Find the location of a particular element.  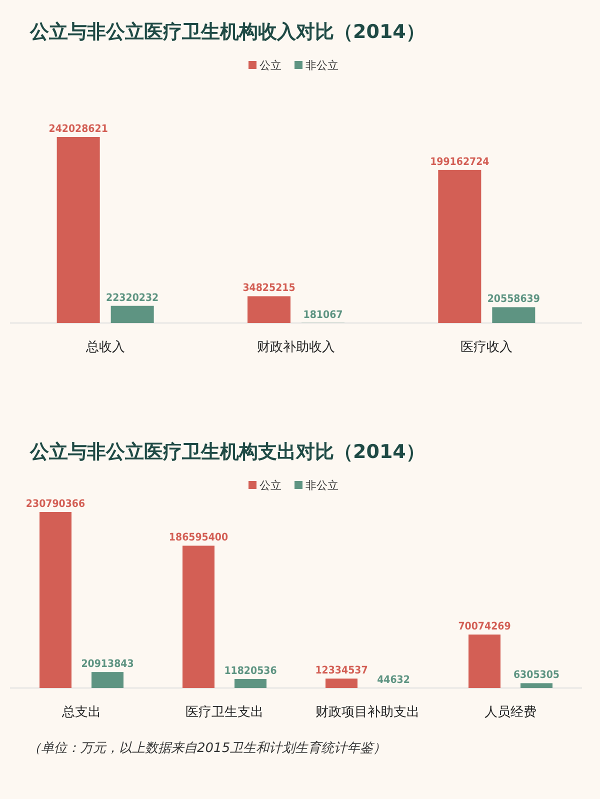

data-label: 70074269 is located at coordinates (484, 626).